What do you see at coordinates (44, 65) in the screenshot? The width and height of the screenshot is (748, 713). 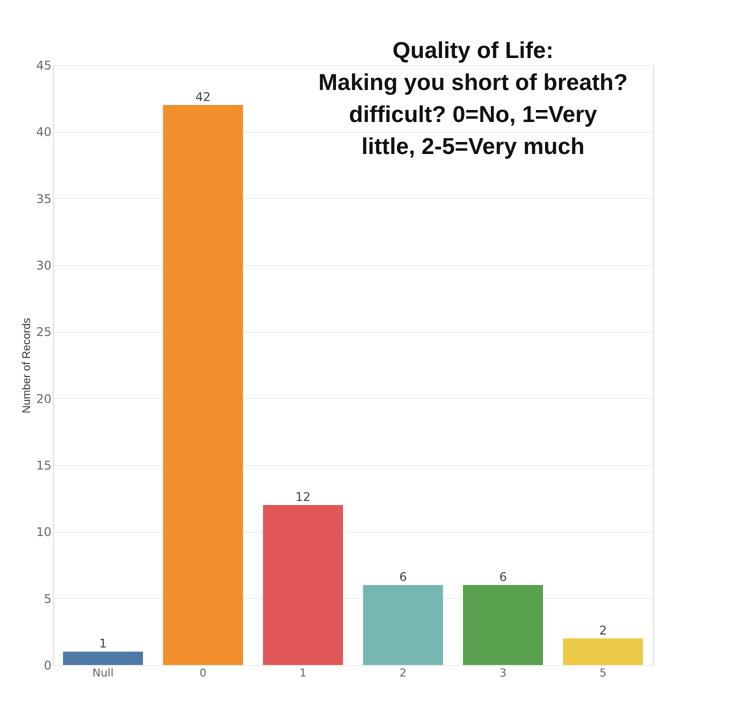 I see `y-tick-label: 45` at bounding box center [44, 65].